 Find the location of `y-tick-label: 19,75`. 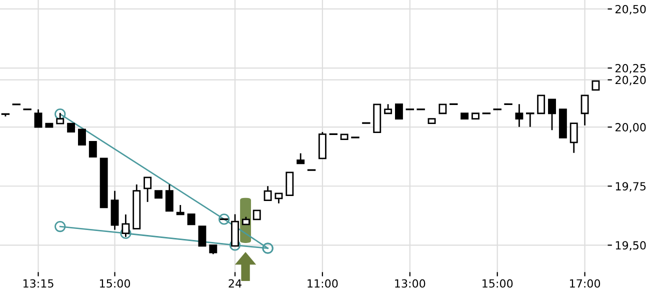

y-tick-label: 19,75 is located at coordinates (631, 187).